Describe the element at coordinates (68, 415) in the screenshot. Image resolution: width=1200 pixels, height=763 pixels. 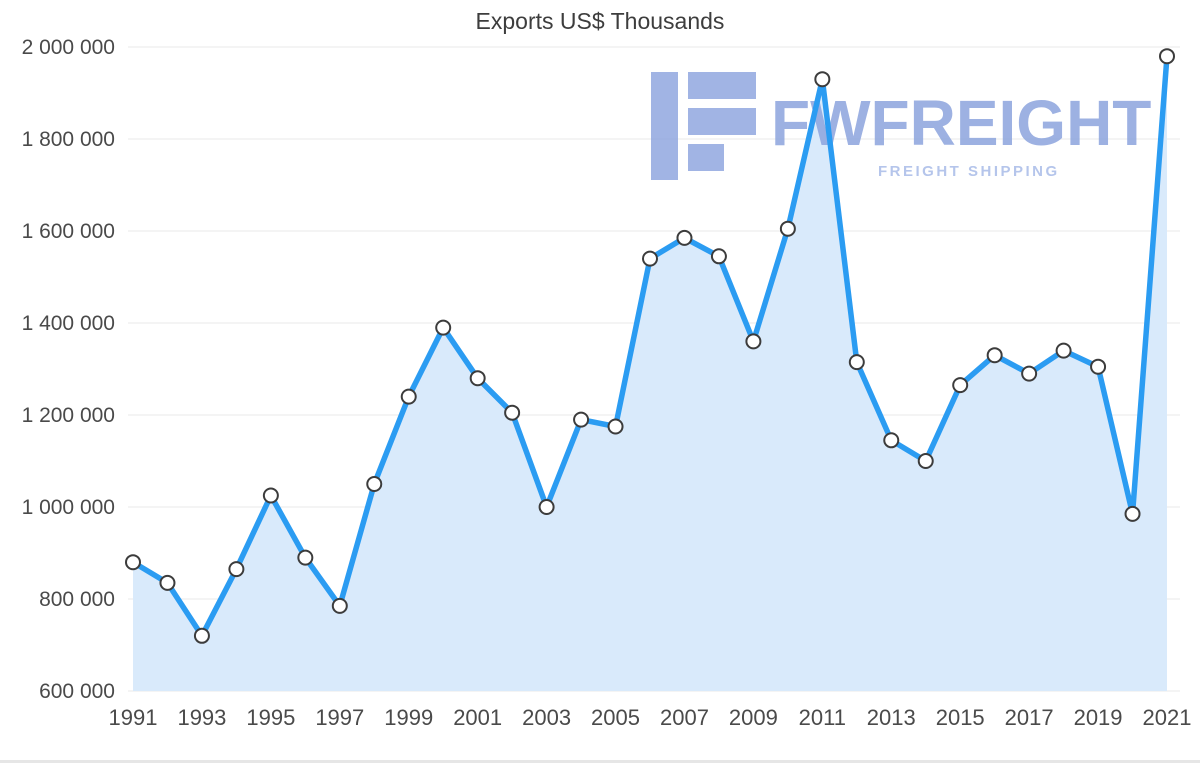
I see `y-tick-label: 1 200 000` at that location.